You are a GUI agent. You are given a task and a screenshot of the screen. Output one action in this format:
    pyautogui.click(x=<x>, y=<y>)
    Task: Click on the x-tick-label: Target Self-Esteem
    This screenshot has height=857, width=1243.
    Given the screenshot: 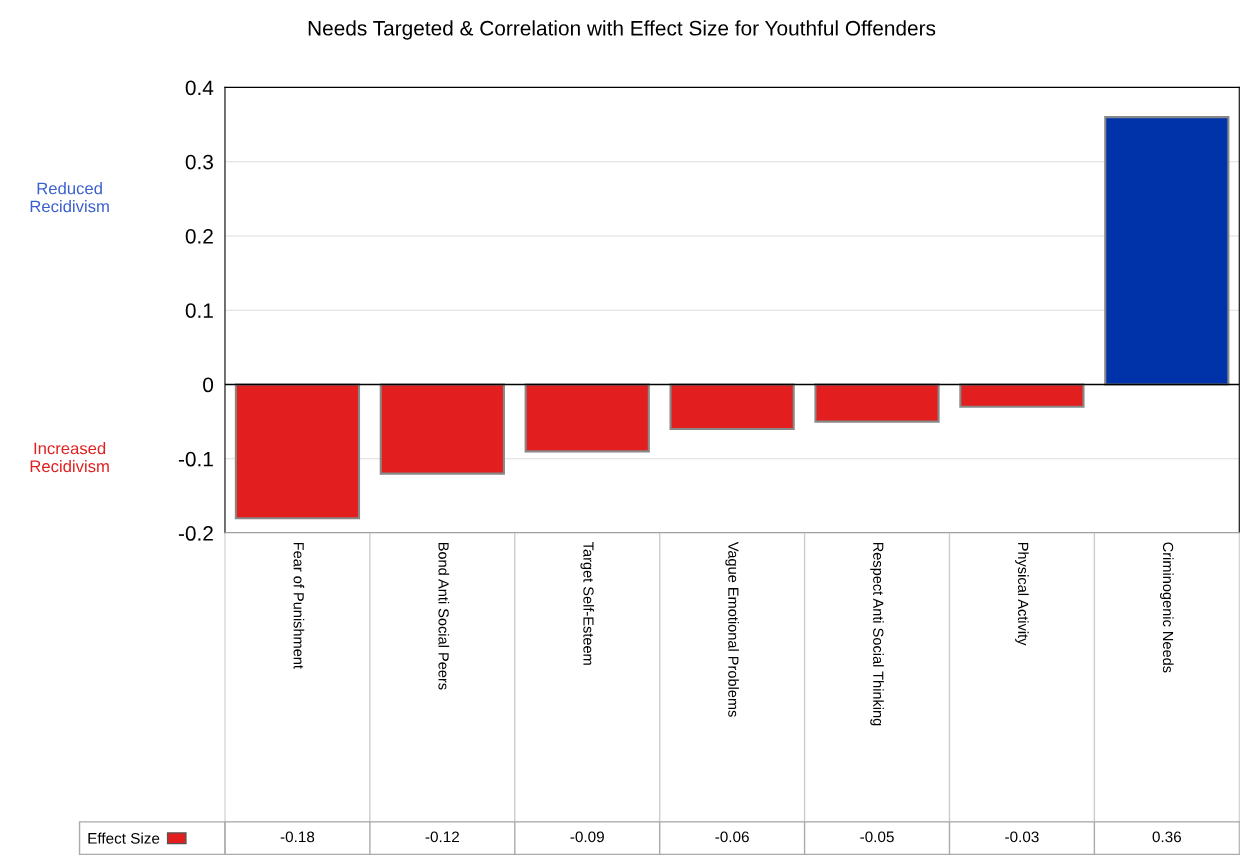 What is the action you would take?
    pyautogui.click(x=587, y=603)
    